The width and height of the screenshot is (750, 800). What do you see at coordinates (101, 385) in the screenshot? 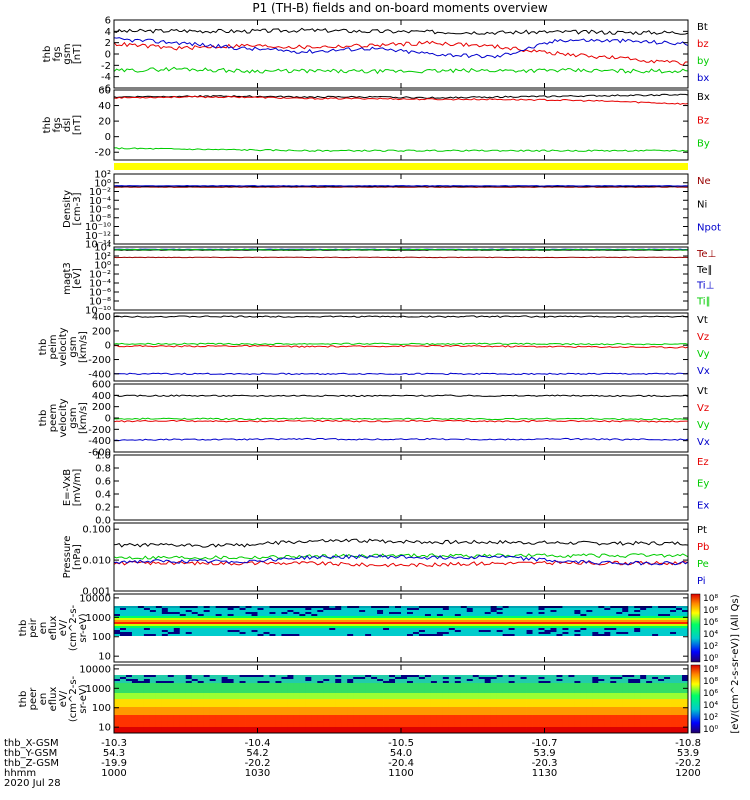
I see `y-tick-label: 600` at bounding box center [101, 385].